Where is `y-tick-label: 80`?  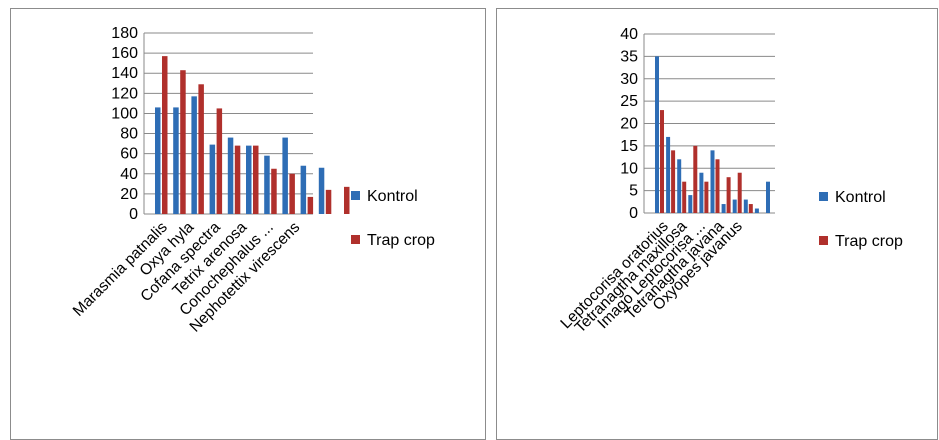
y-tick-label: 80 is located at coordinates (129, 134).